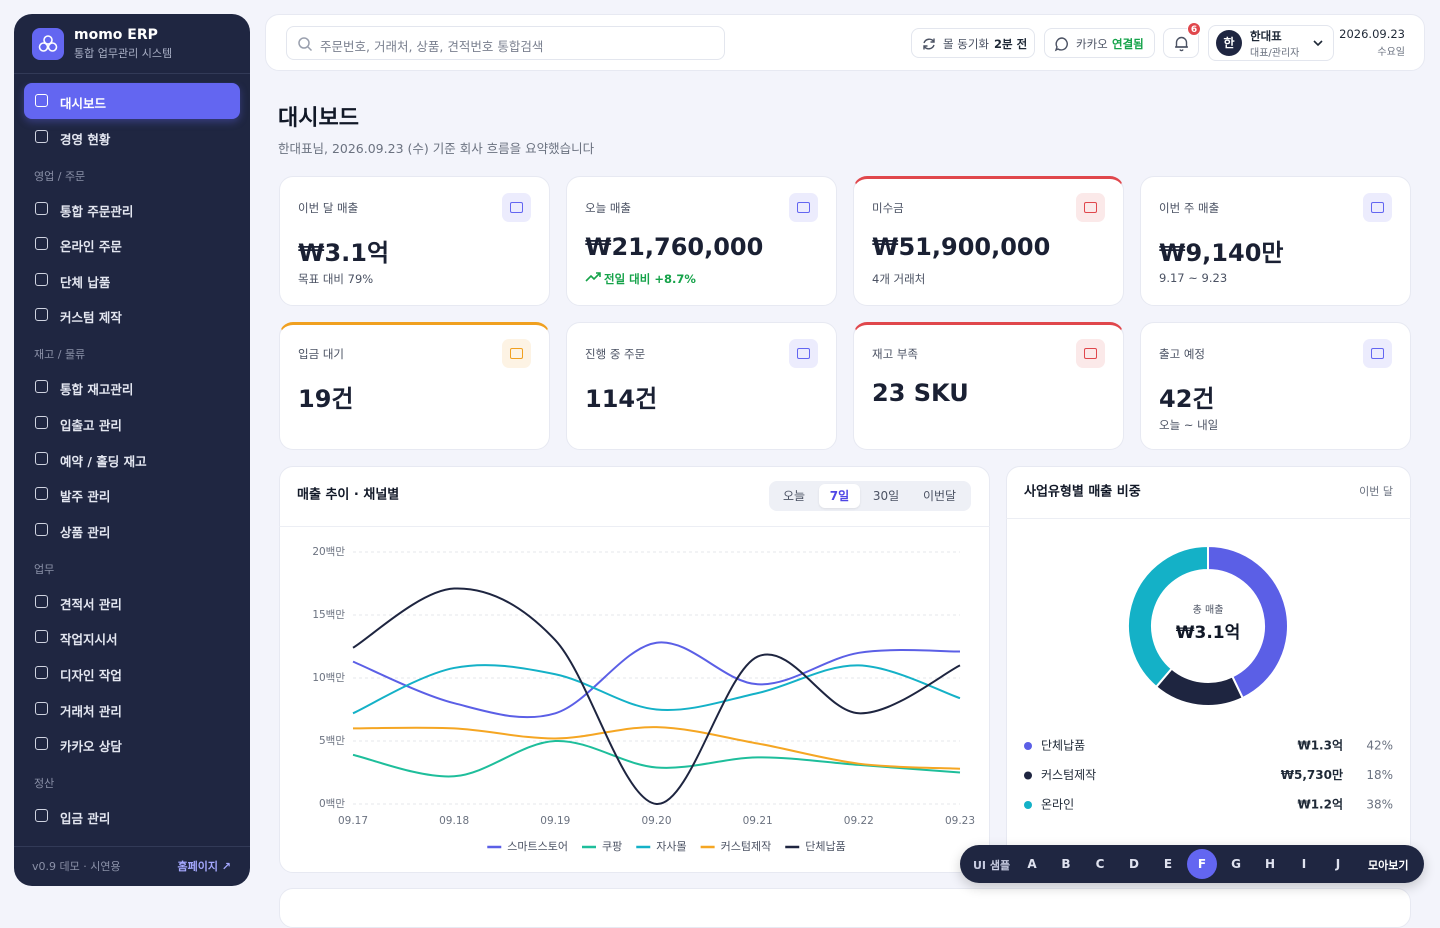  What do you see at coordinates (1066, 864) in the screenshot?
I see `sample-option: B` at bounding box center [1066, 864].